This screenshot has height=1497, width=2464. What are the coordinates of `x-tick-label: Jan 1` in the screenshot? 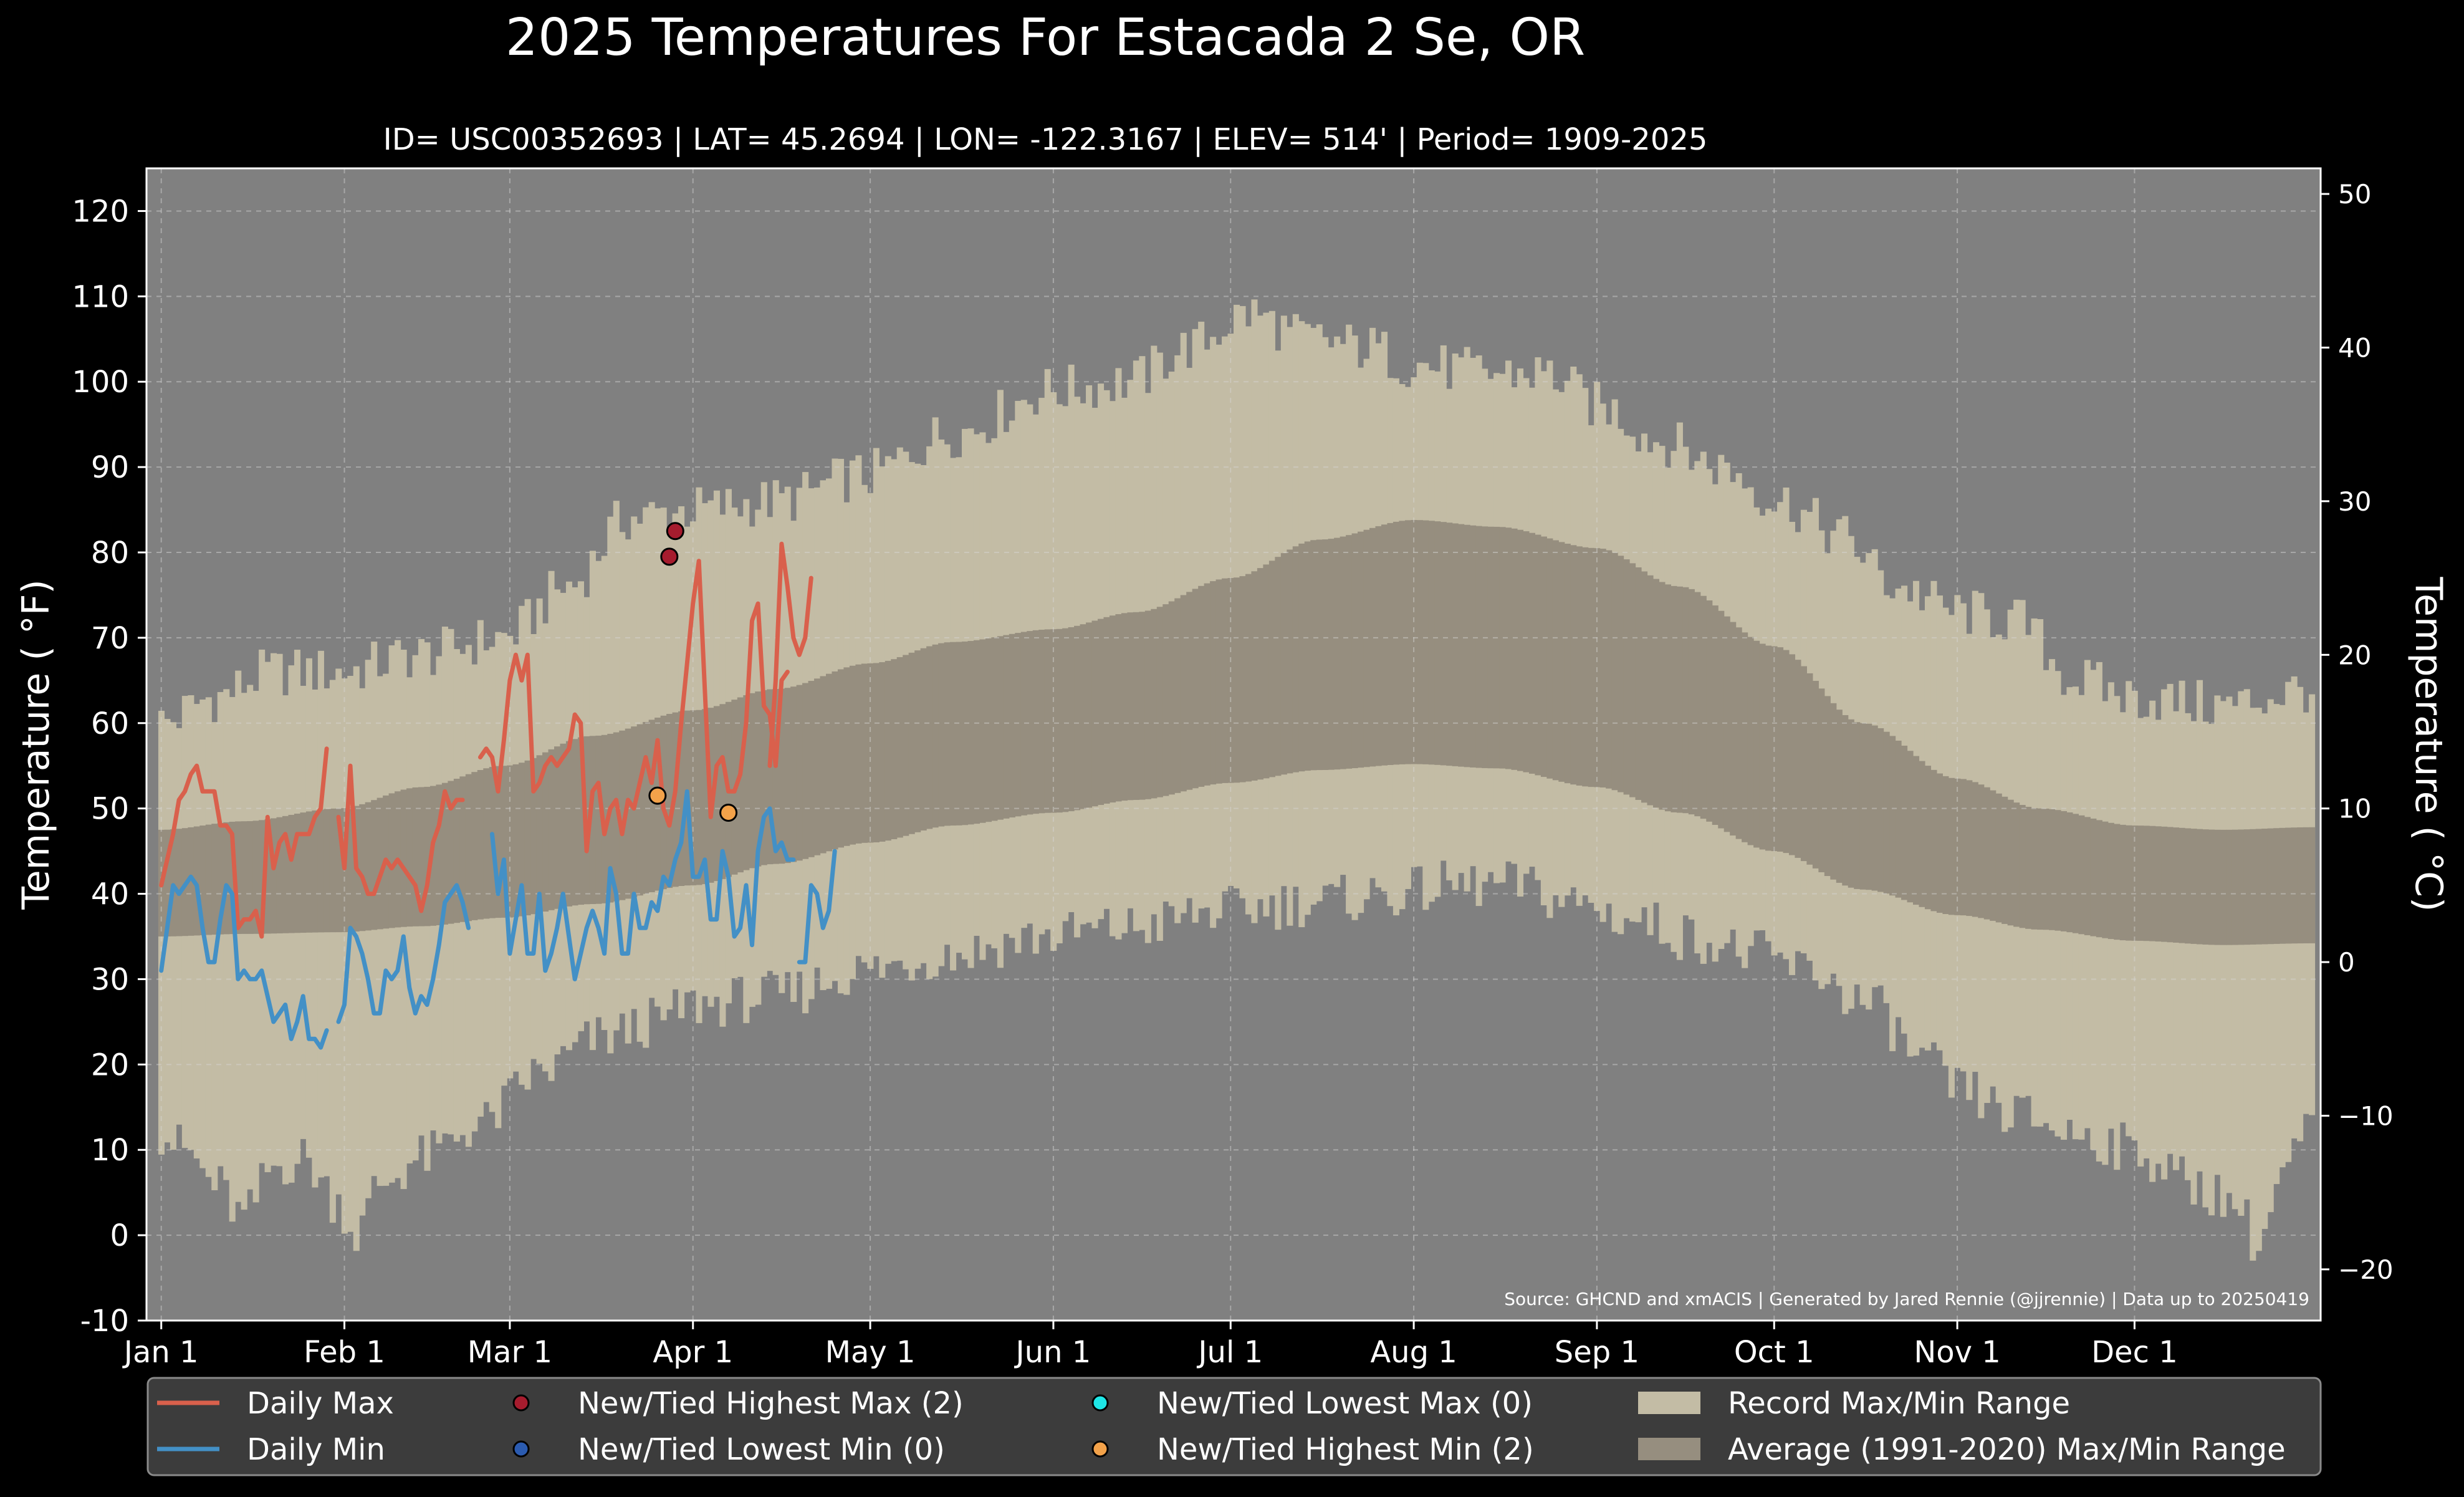 It's located at (161, 1352).